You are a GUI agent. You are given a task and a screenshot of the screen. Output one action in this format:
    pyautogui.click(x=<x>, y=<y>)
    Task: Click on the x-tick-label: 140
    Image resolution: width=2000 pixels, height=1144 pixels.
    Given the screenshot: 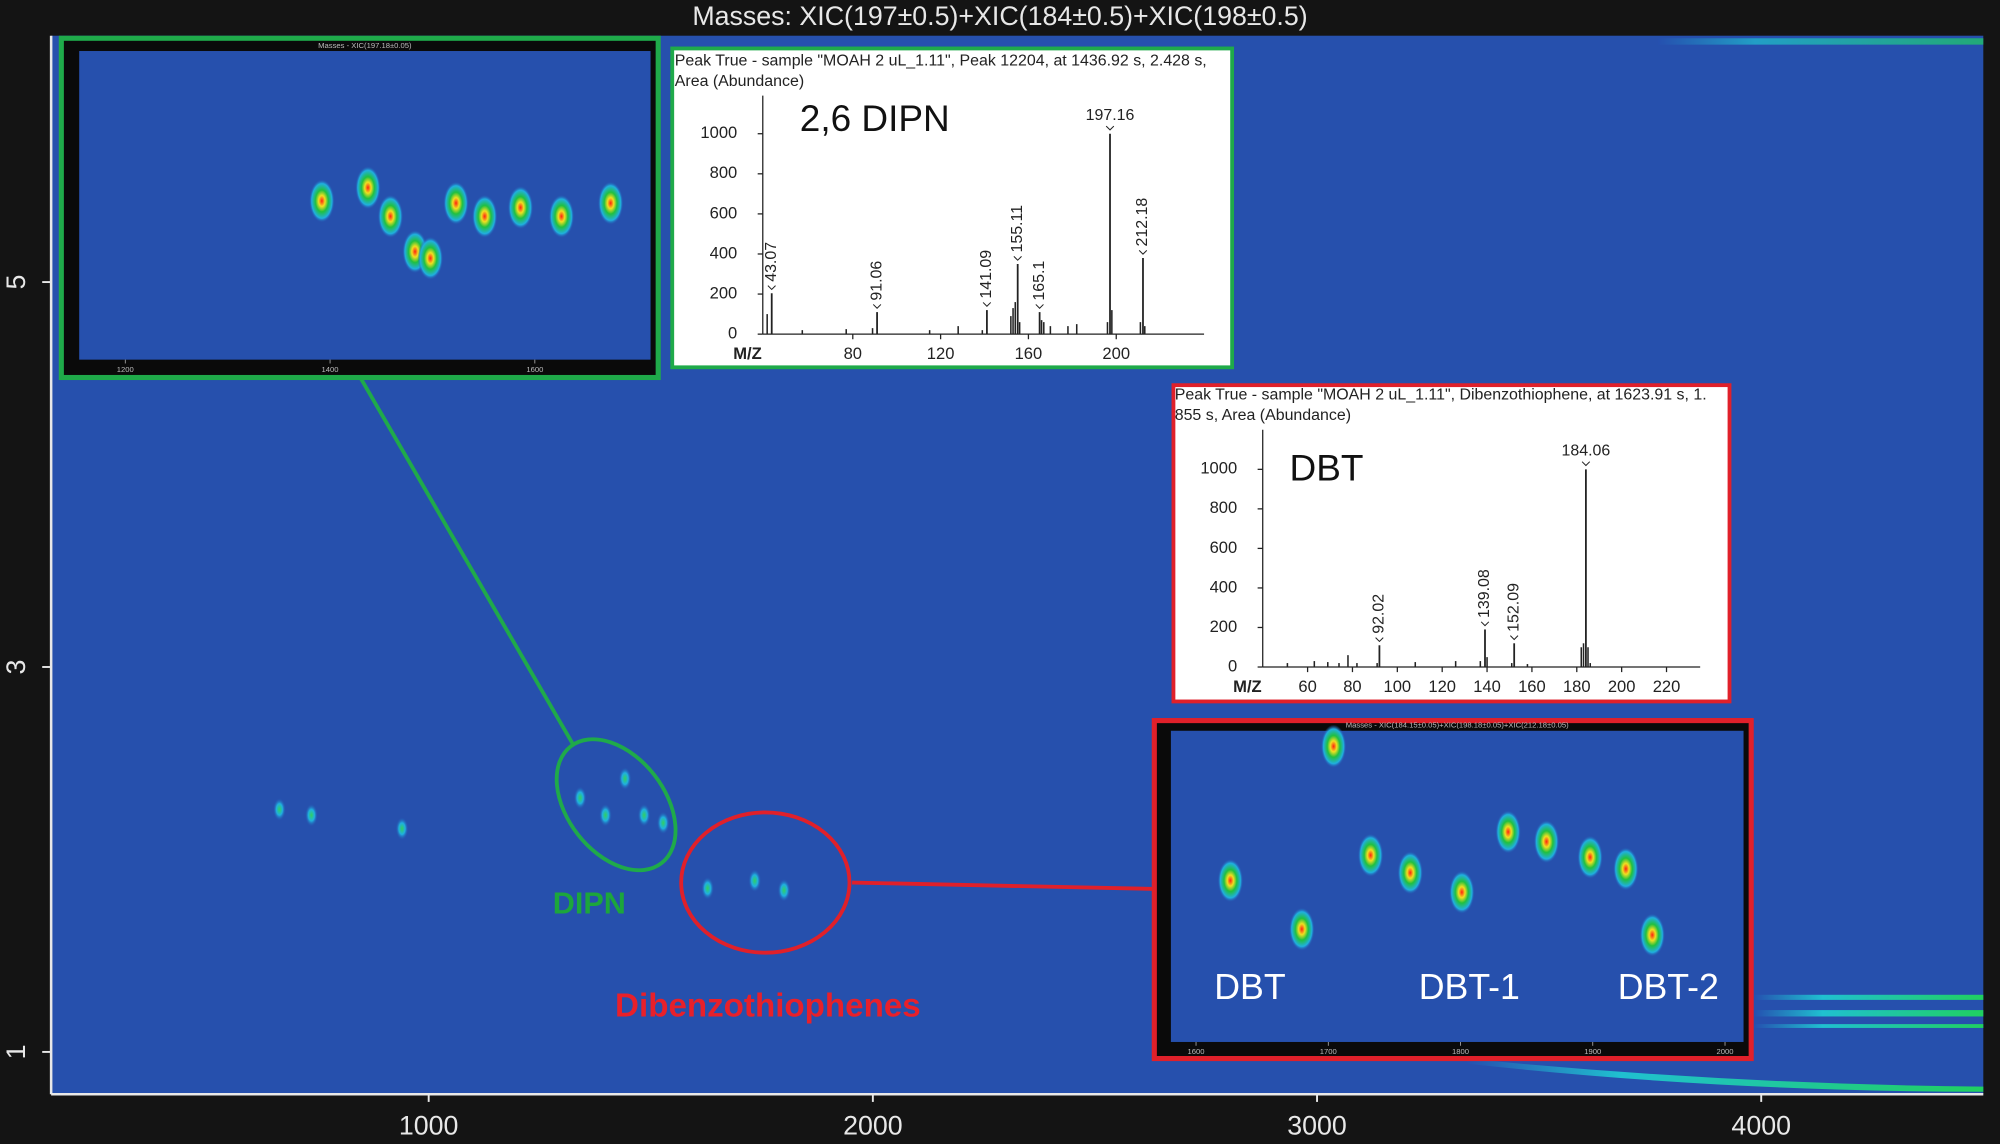 What is the action you would take?
    pyautogui.click(x=1487, y=686)
    